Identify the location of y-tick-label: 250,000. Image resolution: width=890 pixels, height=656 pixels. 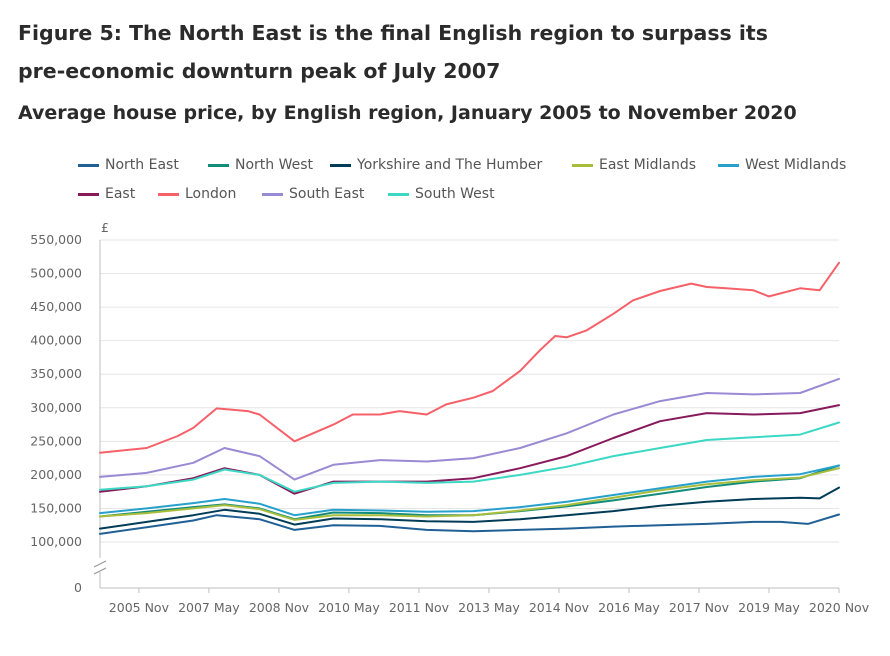
(56, 440).